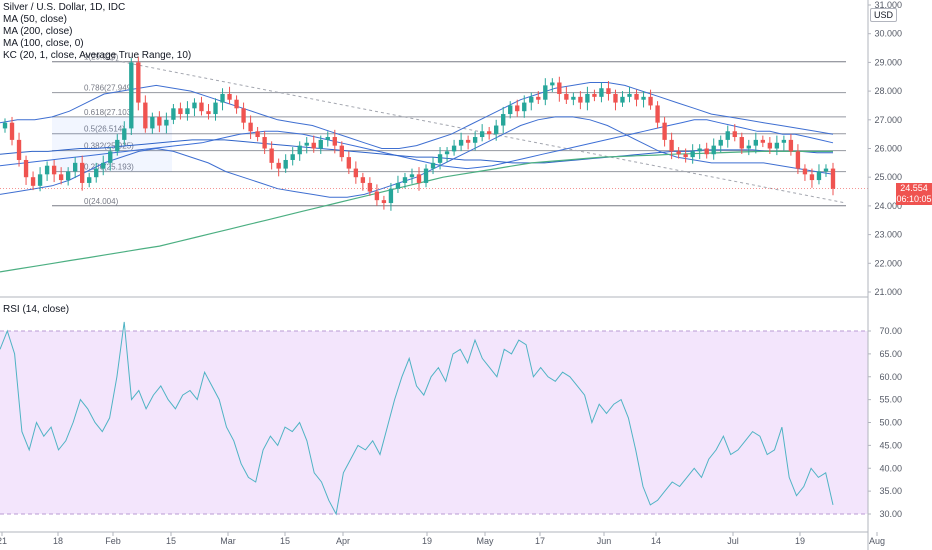 Image resolution: width=932 pixels, height=550 pixels. I want to click on ma50-line, so click(417, 144).